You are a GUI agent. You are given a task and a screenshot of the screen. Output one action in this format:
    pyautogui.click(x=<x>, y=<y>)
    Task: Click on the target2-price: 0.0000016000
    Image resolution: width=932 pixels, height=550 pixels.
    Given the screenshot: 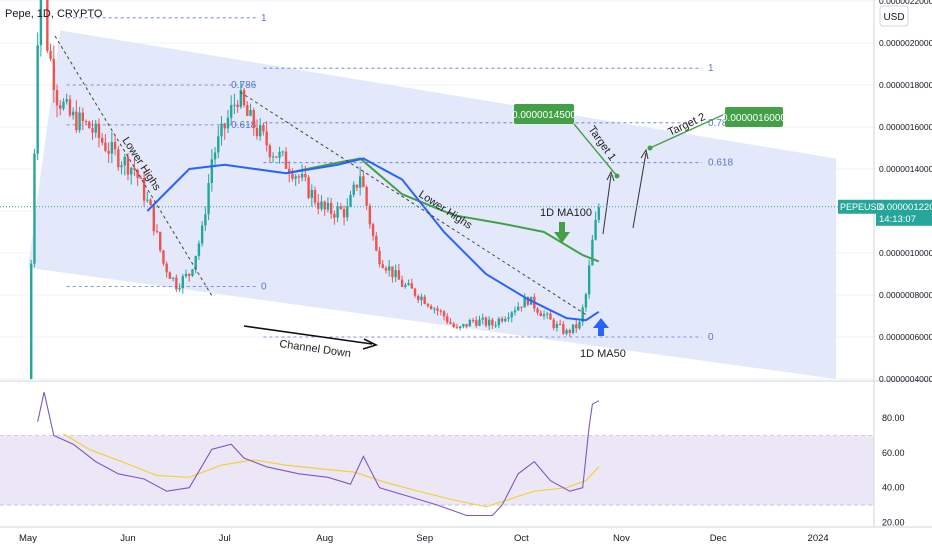 What is the action you would take?
    pyautogui.click(x=754, y=118)
    